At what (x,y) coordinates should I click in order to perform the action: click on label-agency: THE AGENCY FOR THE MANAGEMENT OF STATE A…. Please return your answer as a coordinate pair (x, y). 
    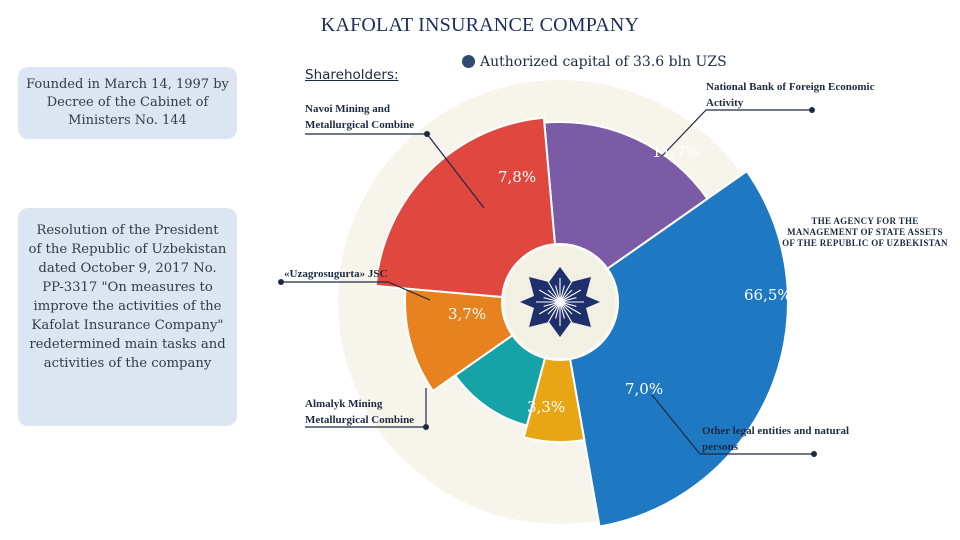
    Looking at the image, I should click on (865, 232).